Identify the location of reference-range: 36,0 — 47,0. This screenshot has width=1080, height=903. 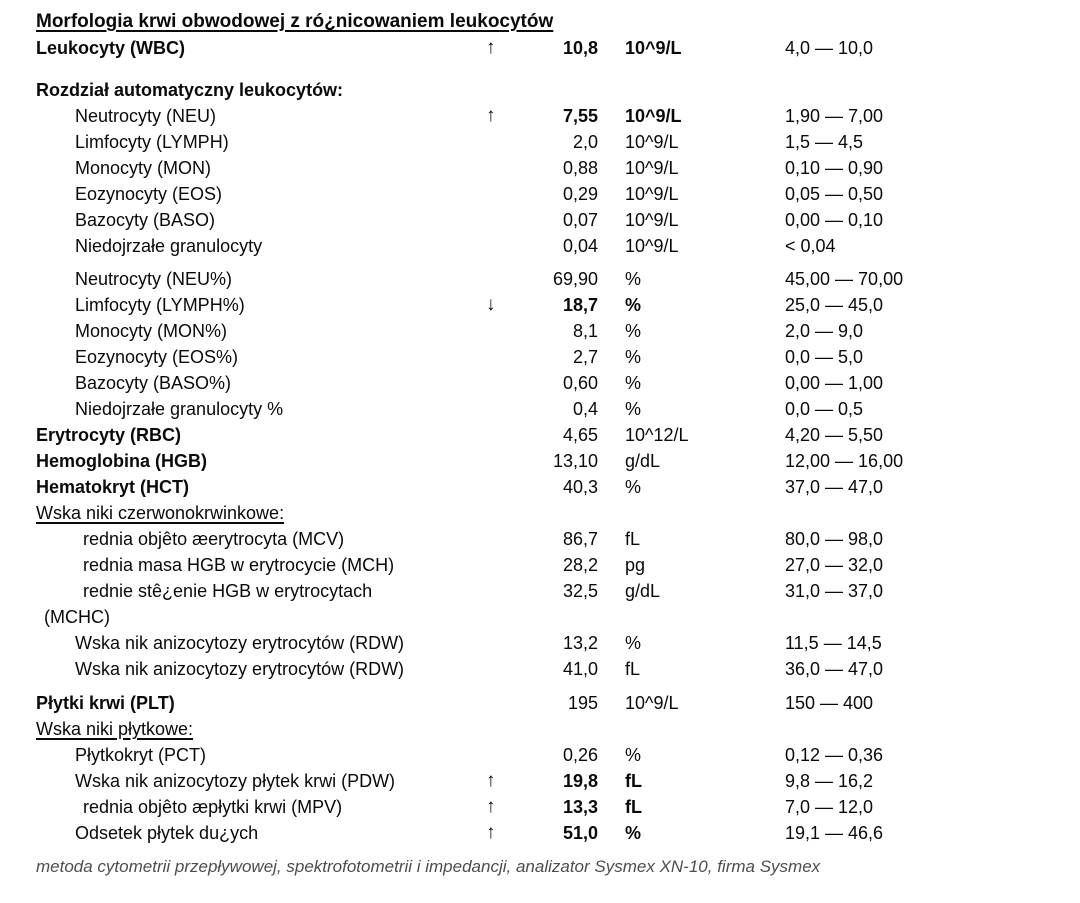
(834, 669).